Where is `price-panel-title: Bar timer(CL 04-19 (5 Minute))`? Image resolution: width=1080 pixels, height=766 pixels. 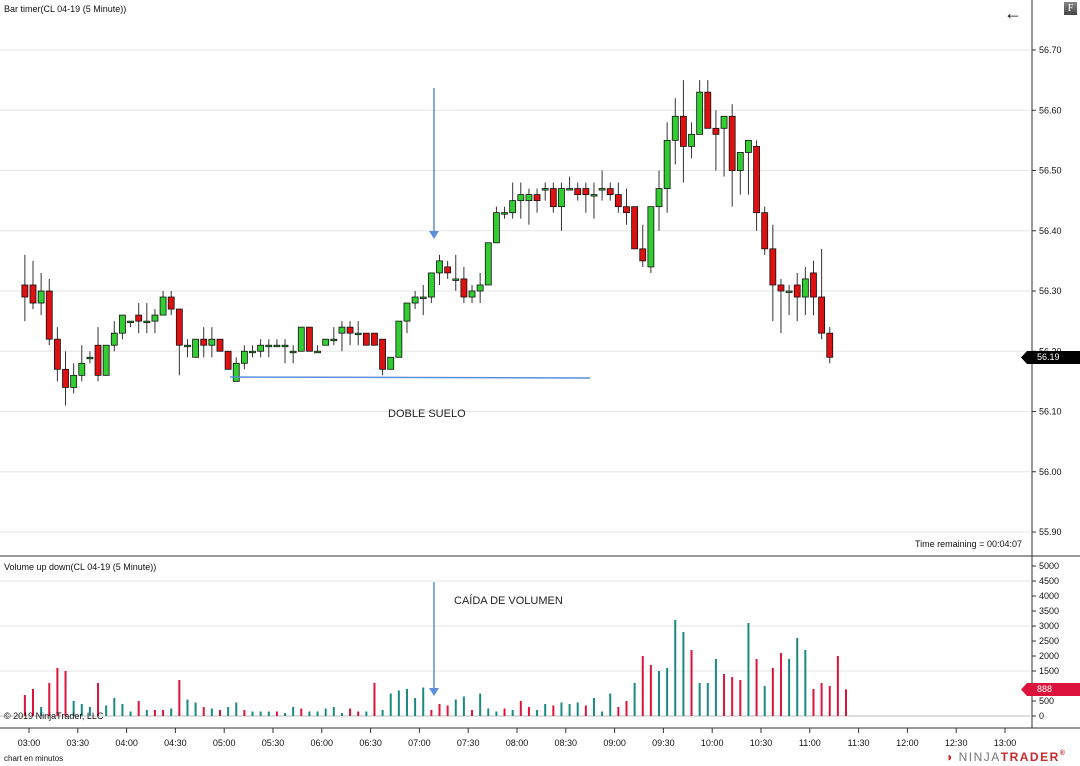
price-panel-title: Bar timer(CL 04-19 (5 Minute)) is located at coordinates (65, 9).